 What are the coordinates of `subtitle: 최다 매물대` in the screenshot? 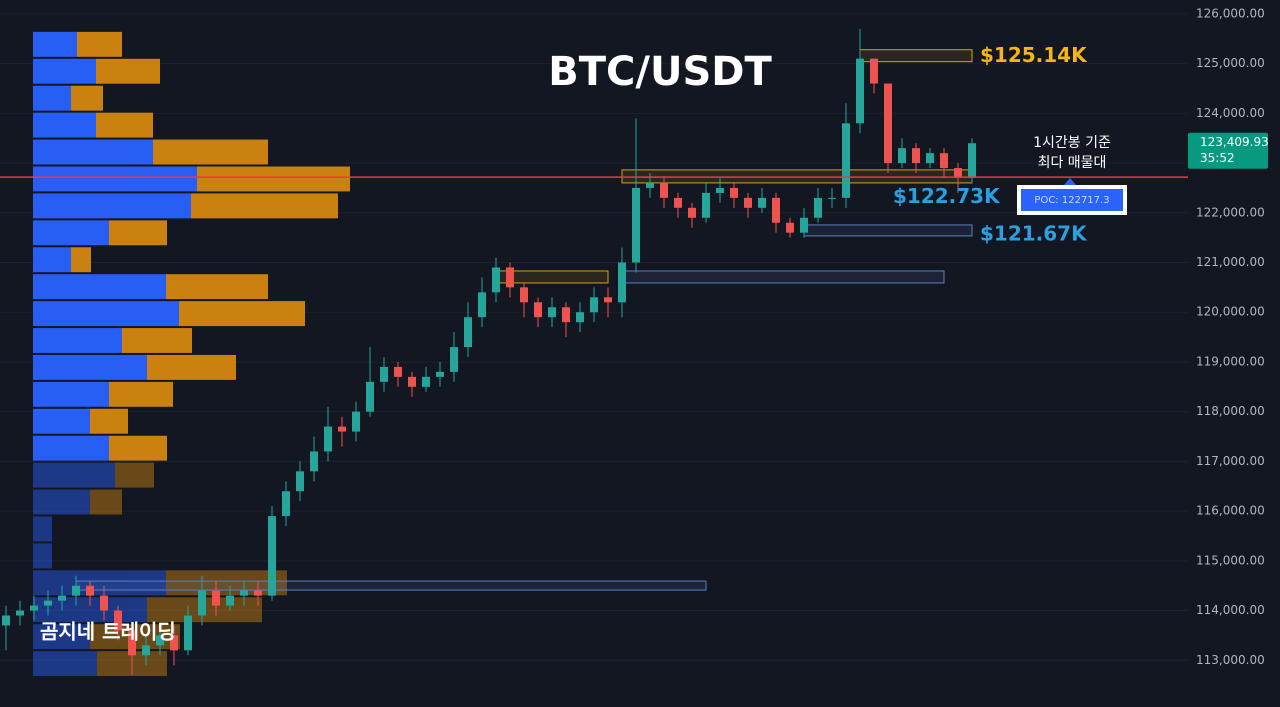 It's located at (1072, 163).